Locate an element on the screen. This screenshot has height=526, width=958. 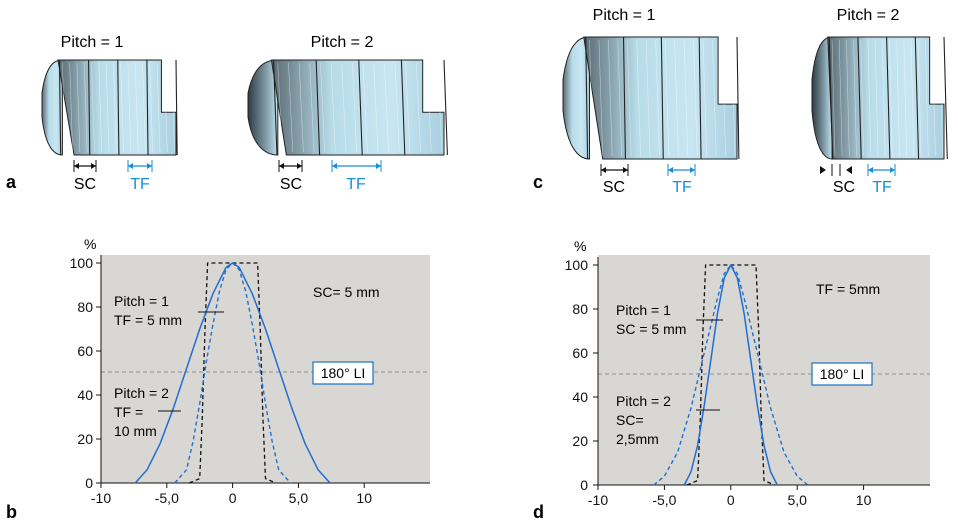
panel-a-helix-left-title: Pitch = 1 is located at coordinates (92, 42).